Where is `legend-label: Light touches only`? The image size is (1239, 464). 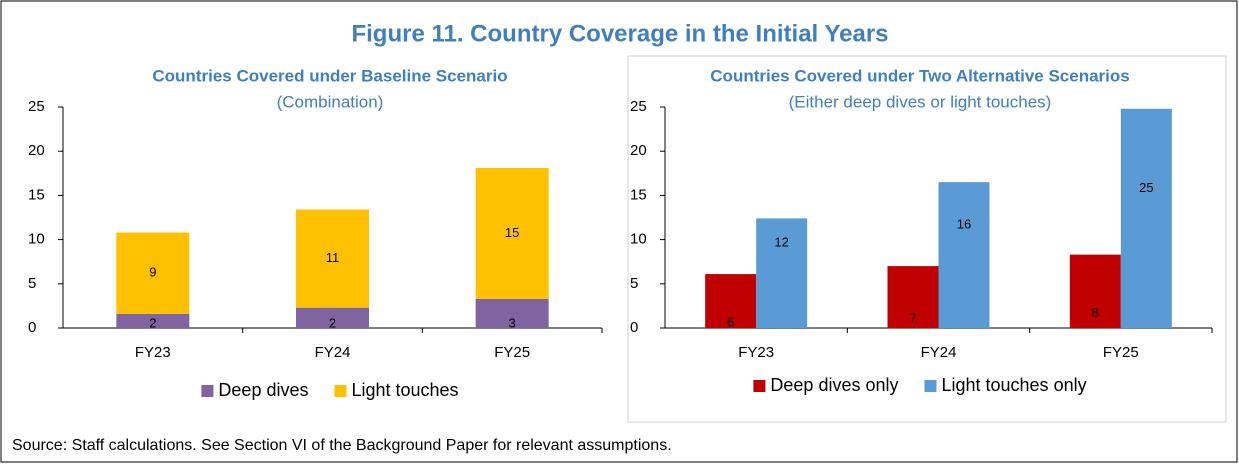
legend-label: Light touches only is located at coordinates (1013, 385).